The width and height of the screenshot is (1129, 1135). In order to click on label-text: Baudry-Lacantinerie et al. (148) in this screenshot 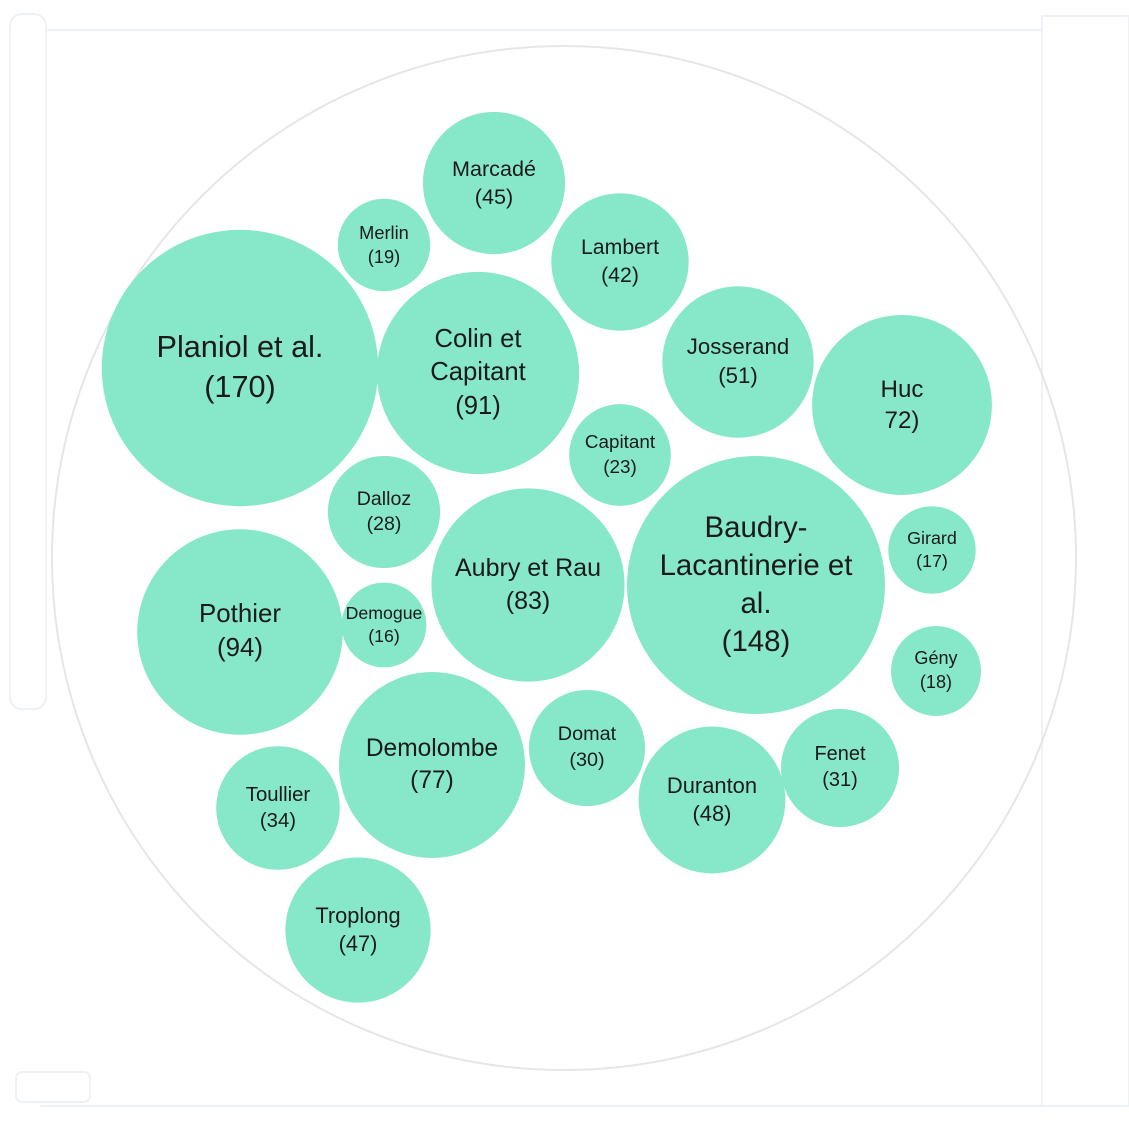, I will do `click(756, 585)`.